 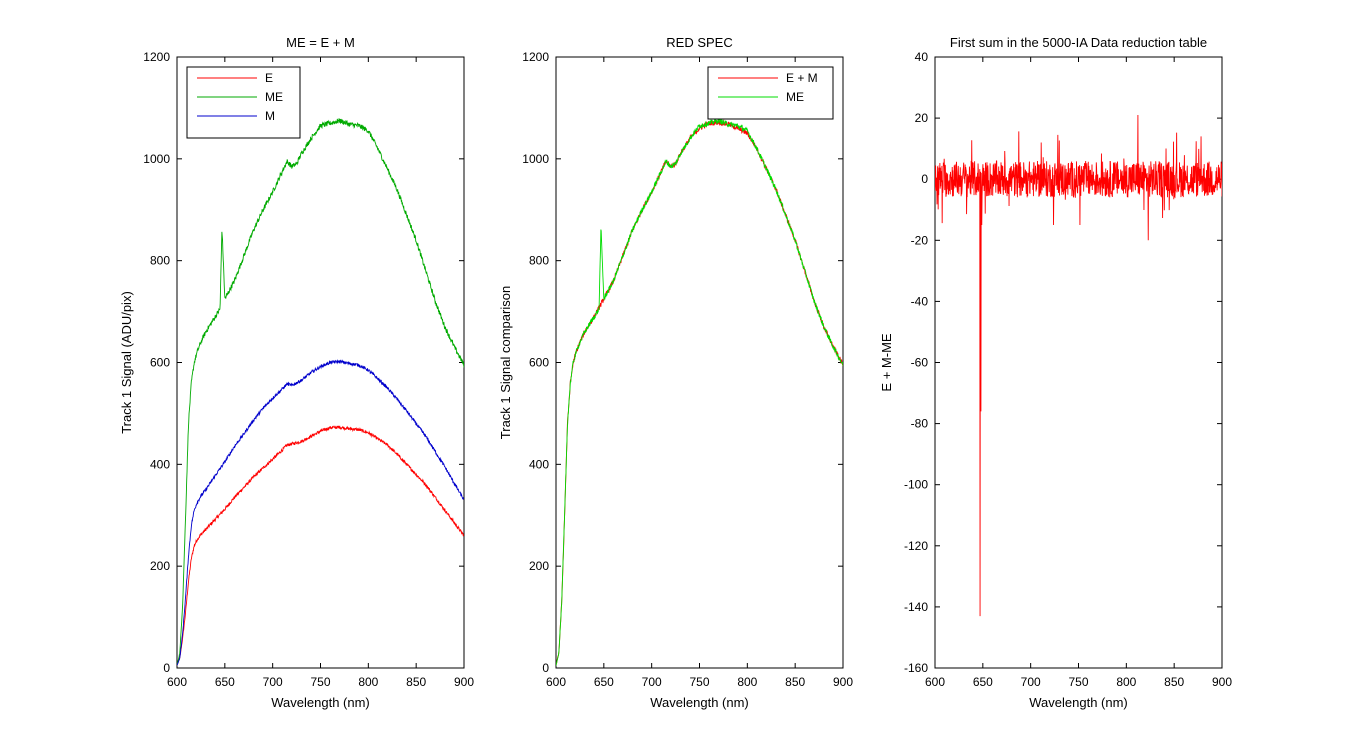 What do you see at coordinates (126, 362) in the screenshot?
I see `y-axis-label: Track 1 Signal (ADU/pix)` at bounding box center [126, 362].